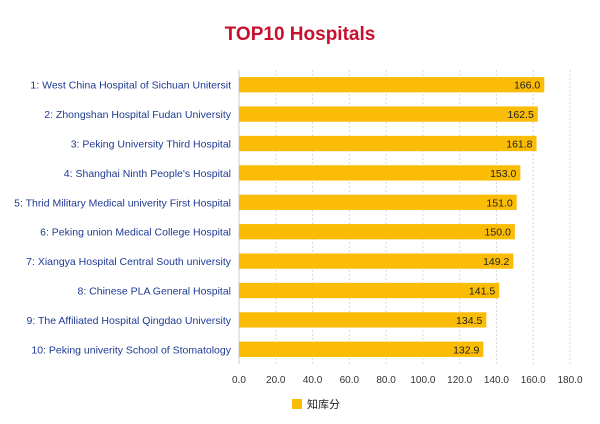 The width and height of the screenshot is (600, 424). Describe the element at coordinates (519, 145) in the screenshot. I see `bar-value-label: 161.8` at that location.